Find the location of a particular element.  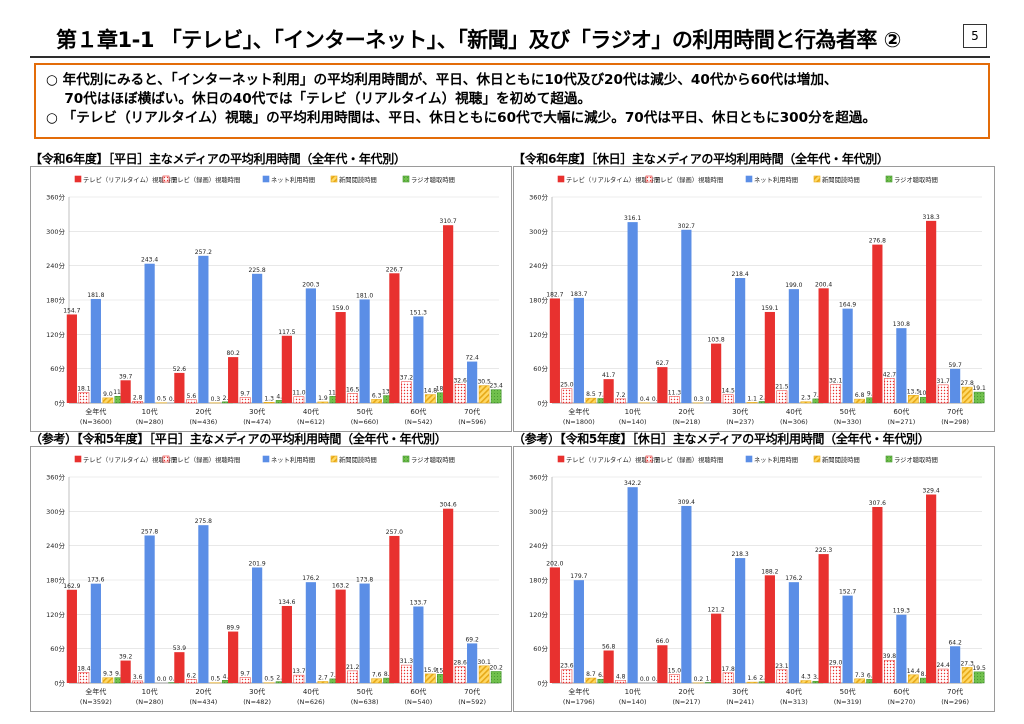

page-number: 5 is located at coordinates (975, 36).